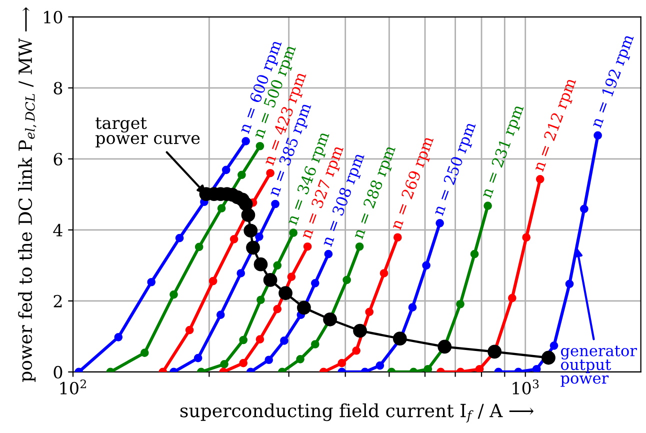 The width and height of the screenshot is (646, 433). I want to click on y-tick-label: 6, so click(58, 159).